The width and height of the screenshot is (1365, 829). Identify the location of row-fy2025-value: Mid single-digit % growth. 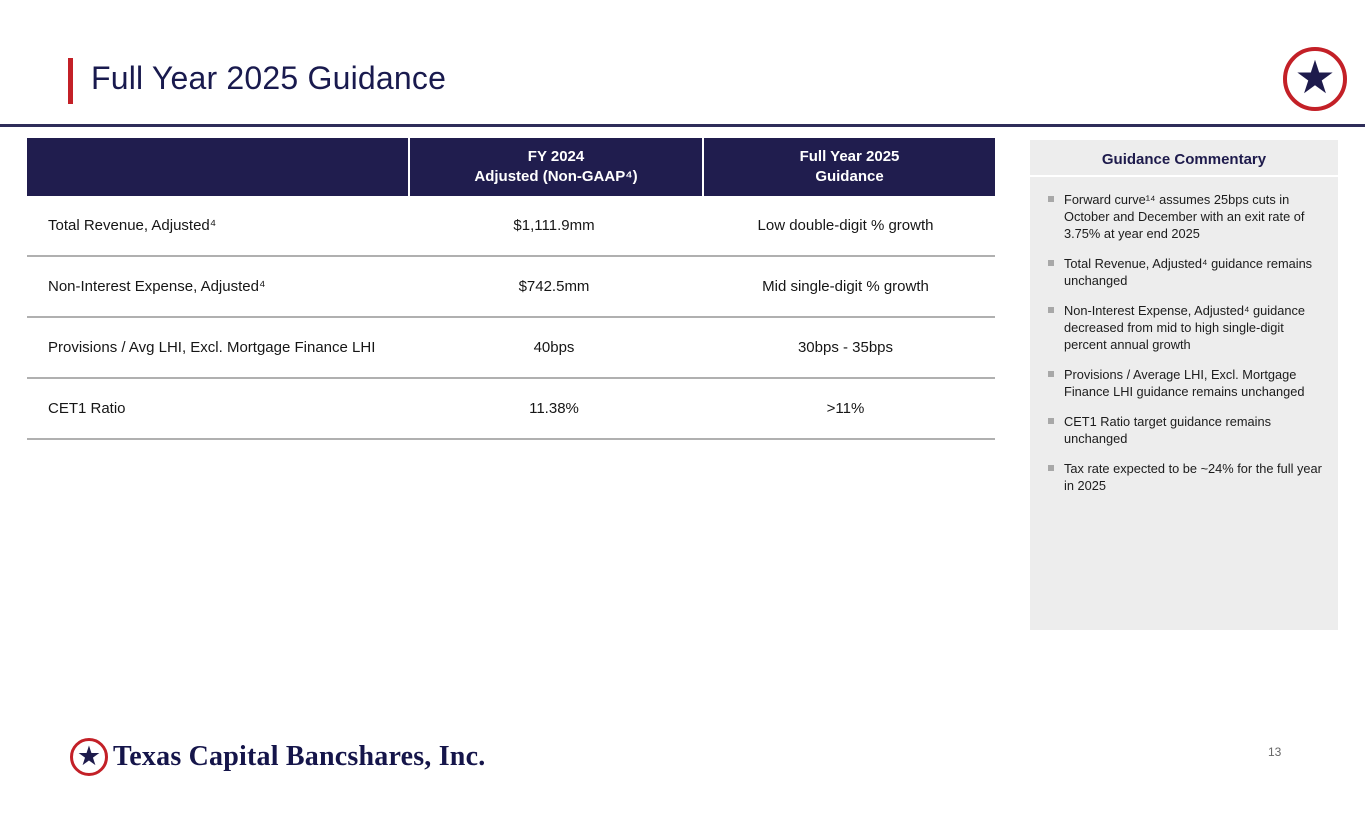
(845, 286).